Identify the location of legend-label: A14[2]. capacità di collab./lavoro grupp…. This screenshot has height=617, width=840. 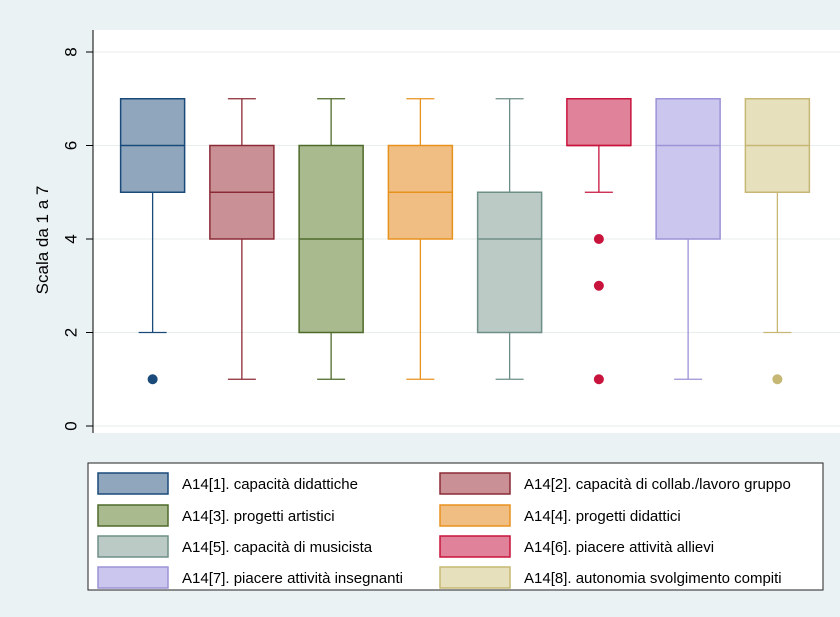
(657, 484).